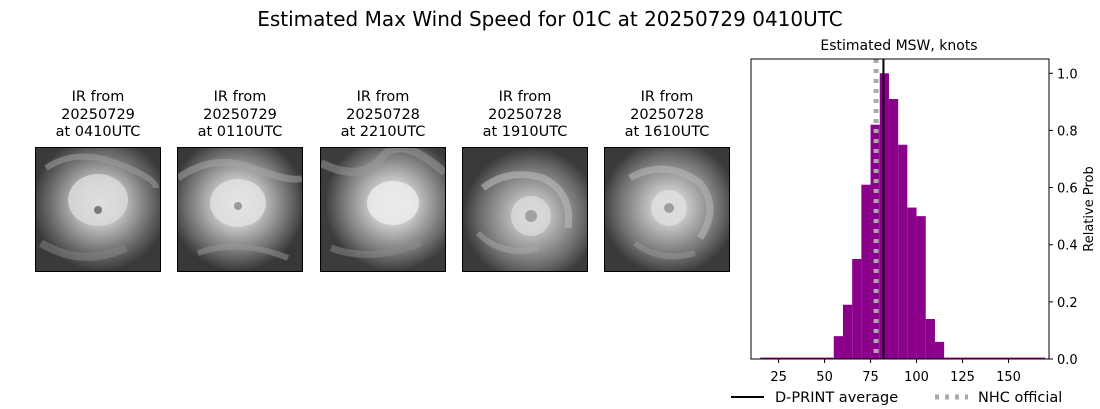  Describe the element at coordinates (1067, 303) in the screenshot. I see `y-tick-label: 0.2` at that location.